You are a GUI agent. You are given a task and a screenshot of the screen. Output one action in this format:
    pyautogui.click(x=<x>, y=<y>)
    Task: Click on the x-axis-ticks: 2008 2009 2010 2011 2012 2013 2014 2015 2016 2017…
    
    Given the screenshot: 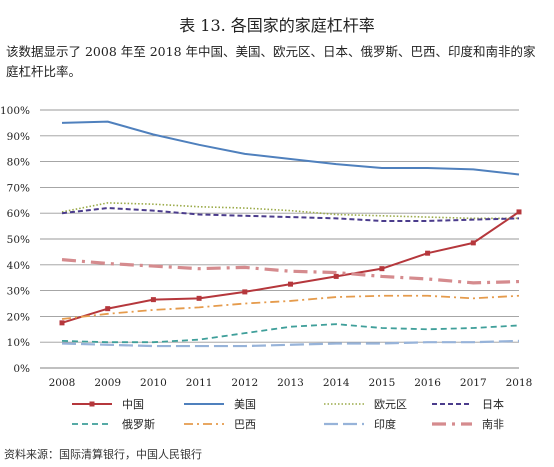 What is the action you would take?
    pyautogui.click(x=291, y=383)
    